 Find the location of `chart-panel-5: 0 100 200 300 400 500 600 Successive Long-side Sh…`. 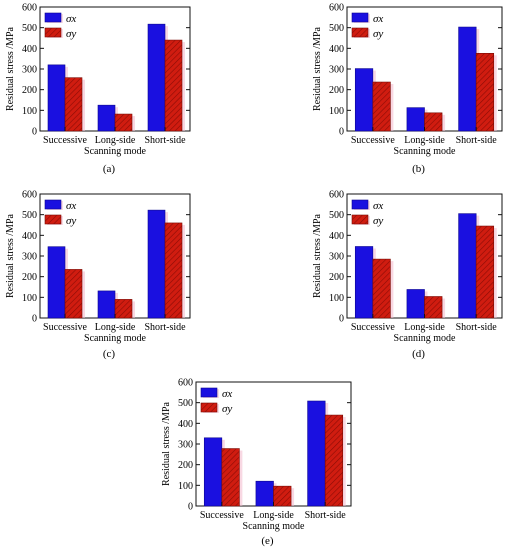

chart-panel-5: 0 100 200 300 400 500 600 Successive Long-side Sh… is located at coordinates (256, 462).